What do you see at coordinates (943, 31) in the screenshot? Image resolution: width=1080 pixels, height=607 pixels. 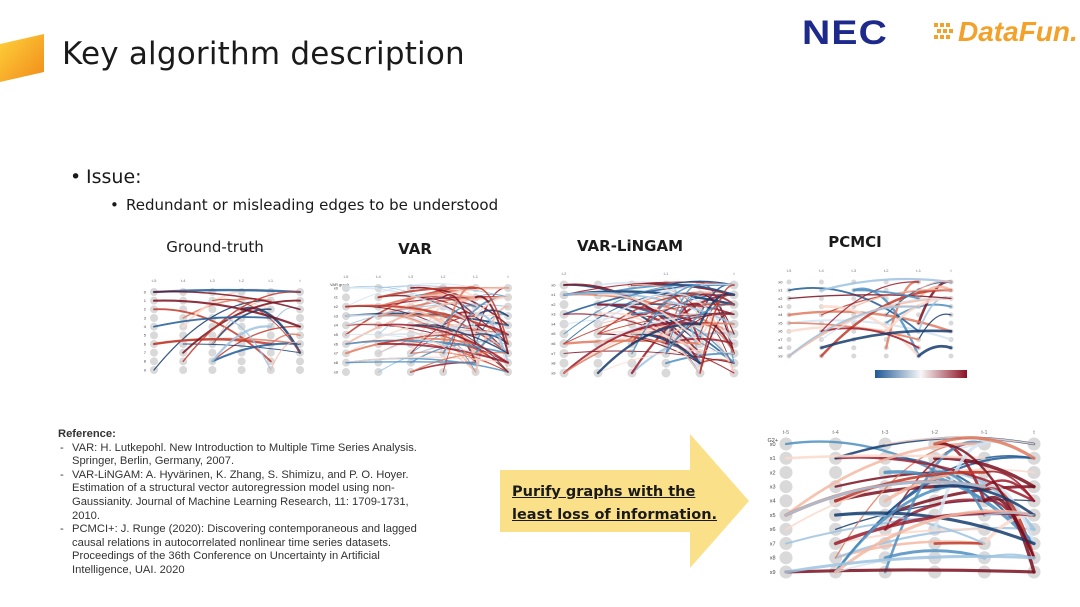 I see `datafun-mark-icon` at bounding box center [943, 31].